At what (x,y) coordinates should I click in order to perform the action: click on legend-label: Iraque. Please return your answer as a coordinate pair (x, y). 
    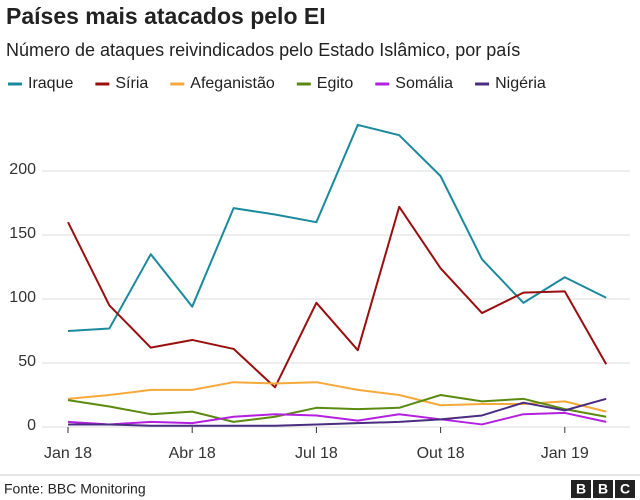
    Looking at the image, I should click on (50, 83).